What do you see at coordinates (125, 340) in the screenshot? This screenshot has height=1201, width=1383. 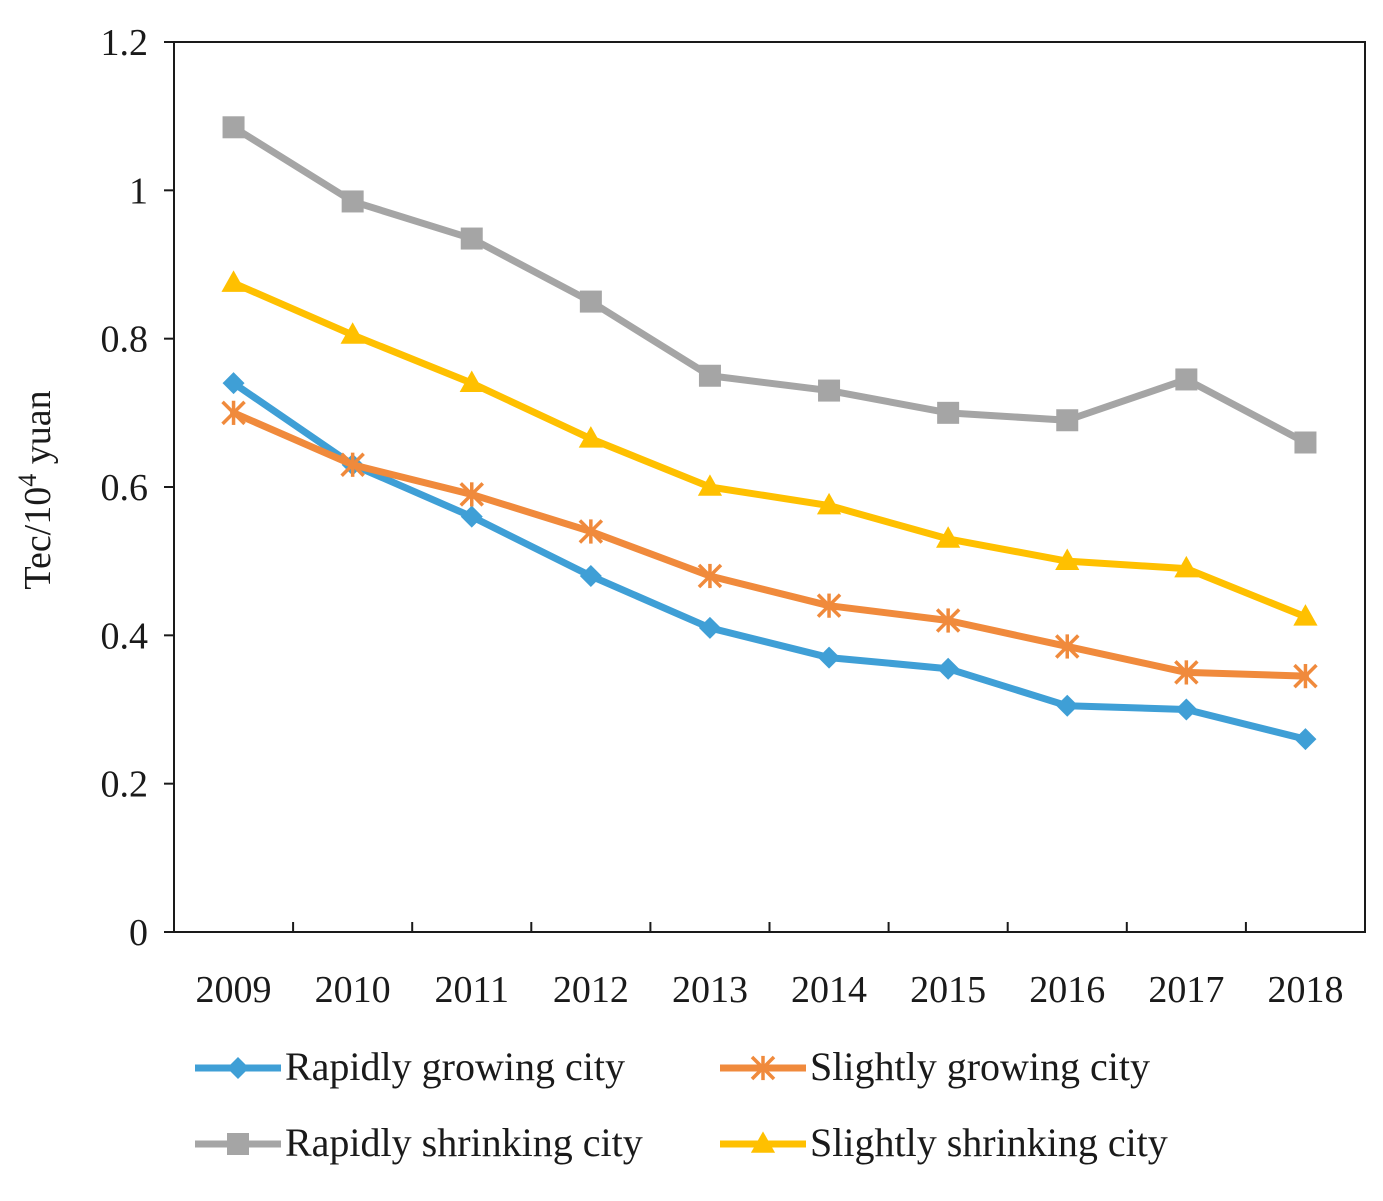 I see `y-tick-label: 0.8` at bounding box center [125, 340].